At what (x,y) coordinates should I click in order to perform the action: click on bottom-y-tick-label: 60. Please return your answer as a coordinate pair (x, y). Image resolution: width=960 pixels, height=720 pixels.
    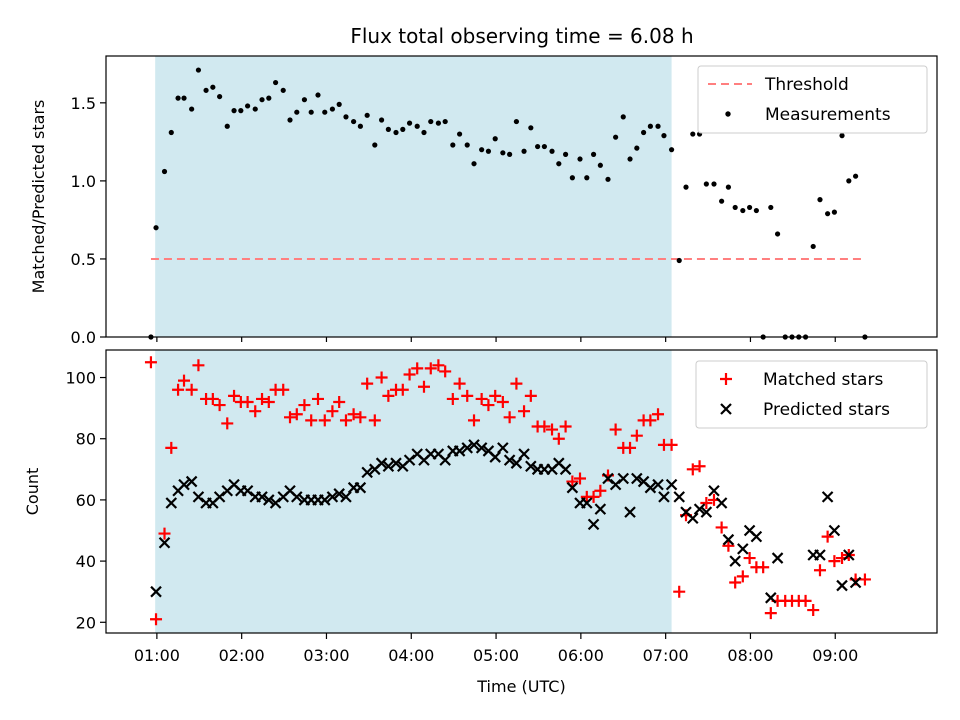
    Looking at the image, I should click on (86, 500).